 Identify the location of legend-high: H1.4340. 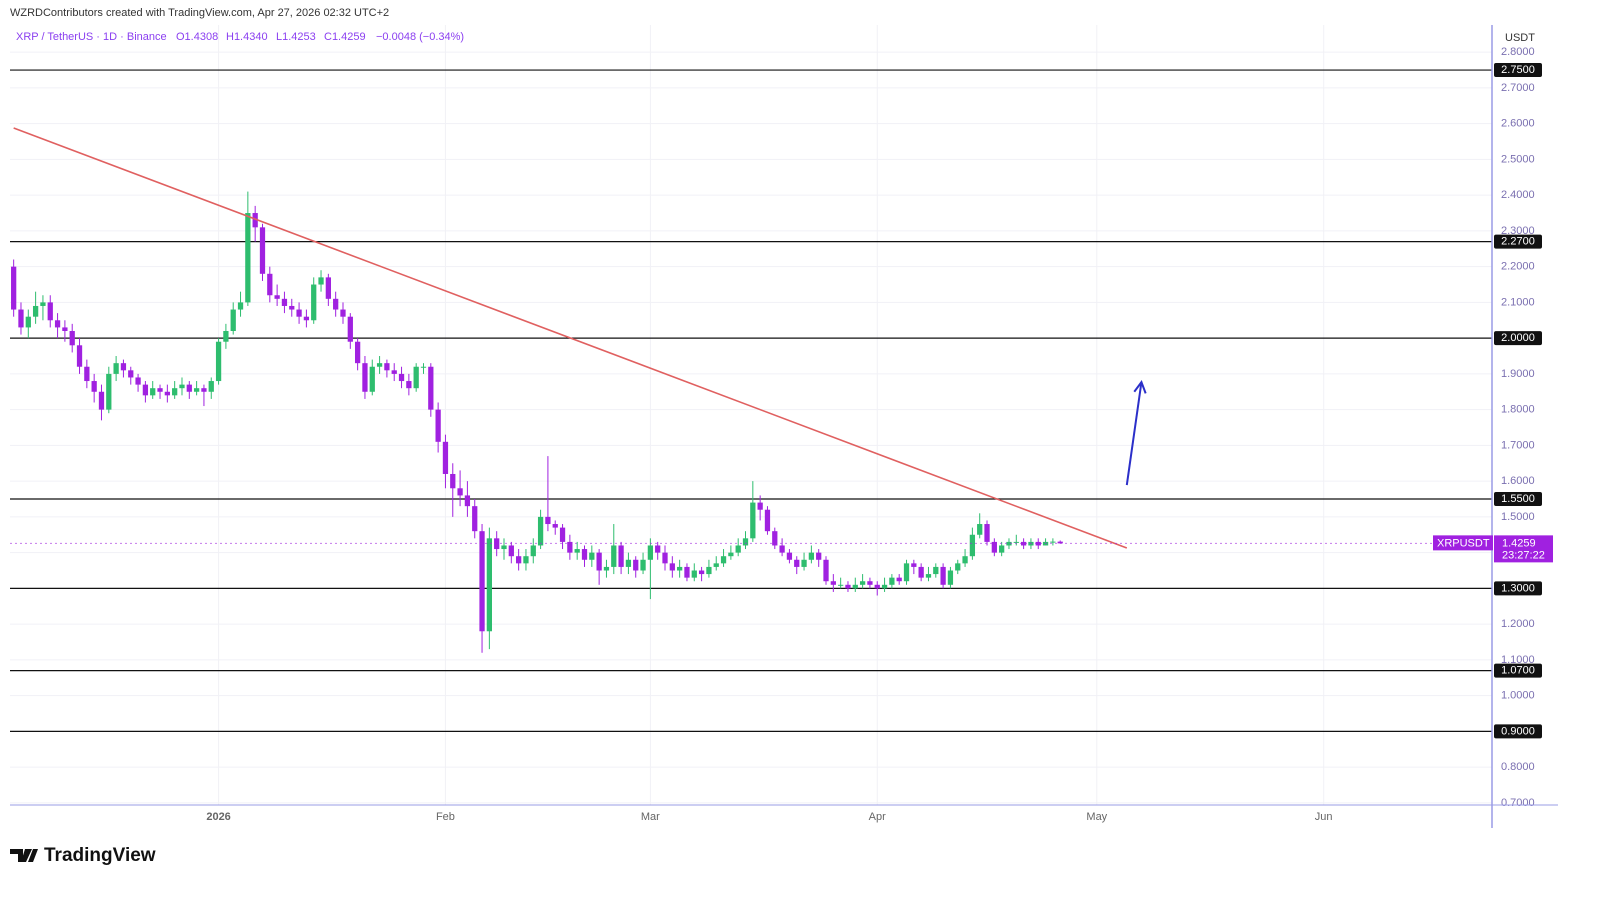
(247, 37).